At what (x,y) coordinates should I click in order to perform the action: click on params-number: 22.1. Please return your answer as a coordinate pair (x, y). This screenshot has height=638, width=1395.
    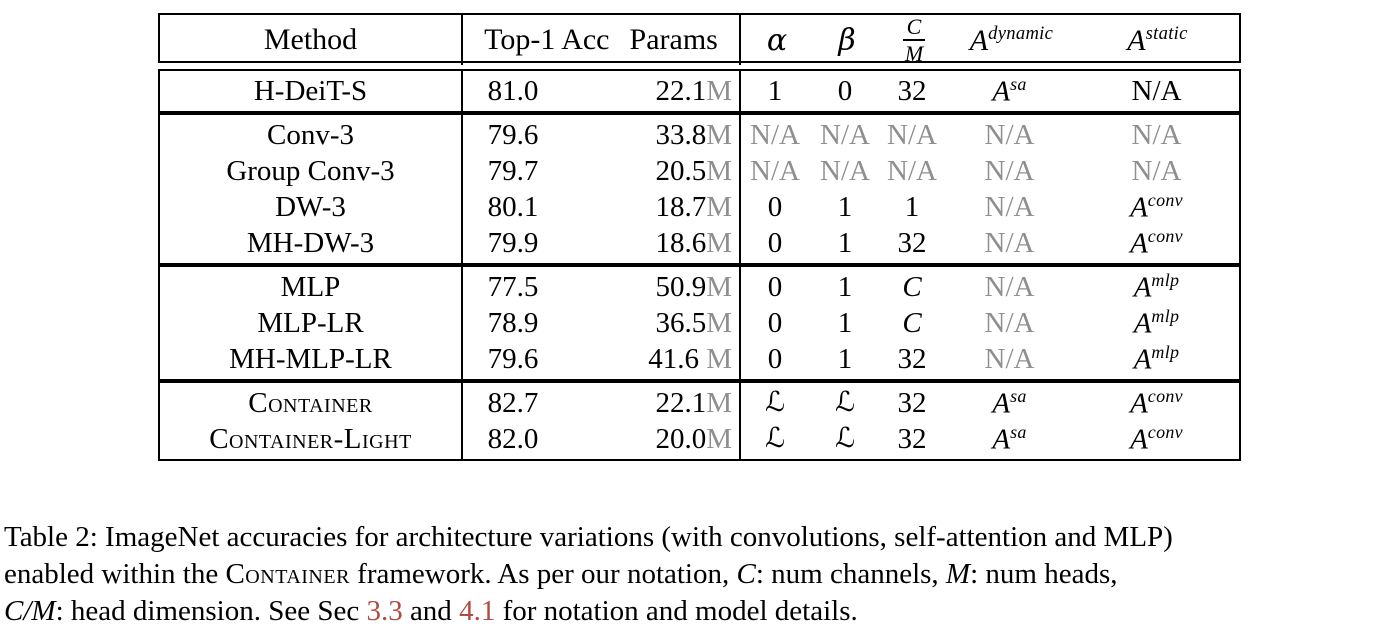
    Looking at the image, I should click on (681, 403).